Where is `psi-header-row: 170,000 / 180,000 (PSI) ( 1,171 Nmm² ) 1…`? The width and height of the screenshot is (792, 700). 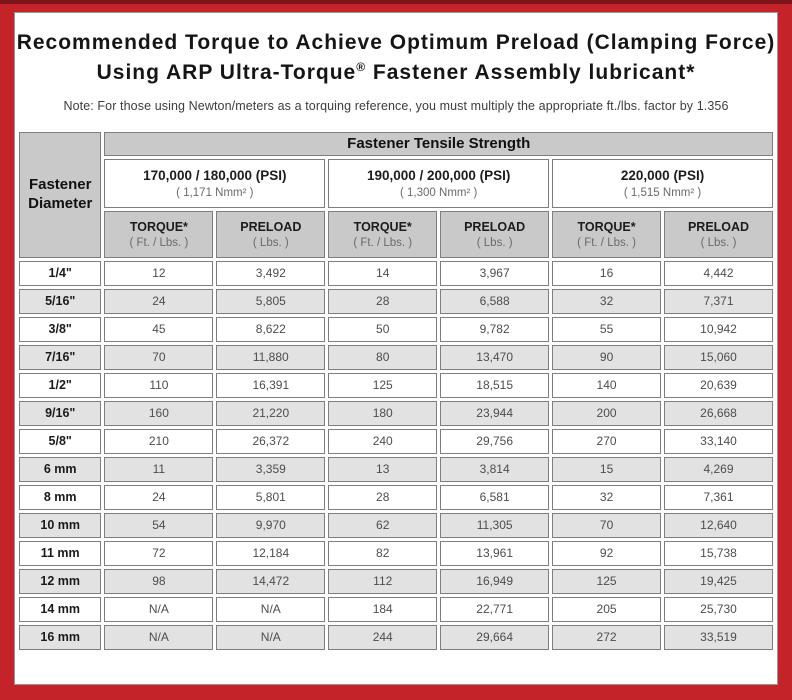 psi-header-row: 170,000 / 180,000 (PSI) ( 1,171 Nmm² ) 1… is located at coordinates (396, 183).